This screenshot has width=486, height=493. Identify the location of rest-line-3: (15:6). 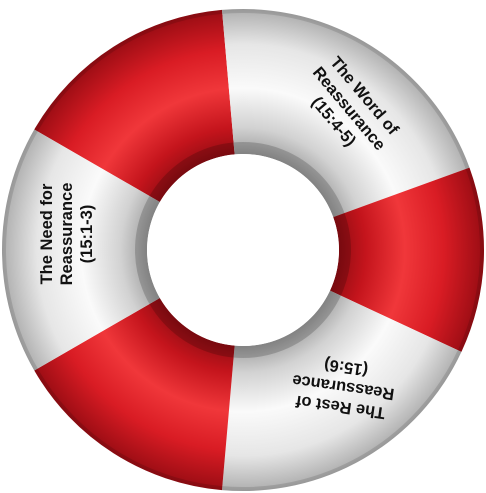
(346, 367).